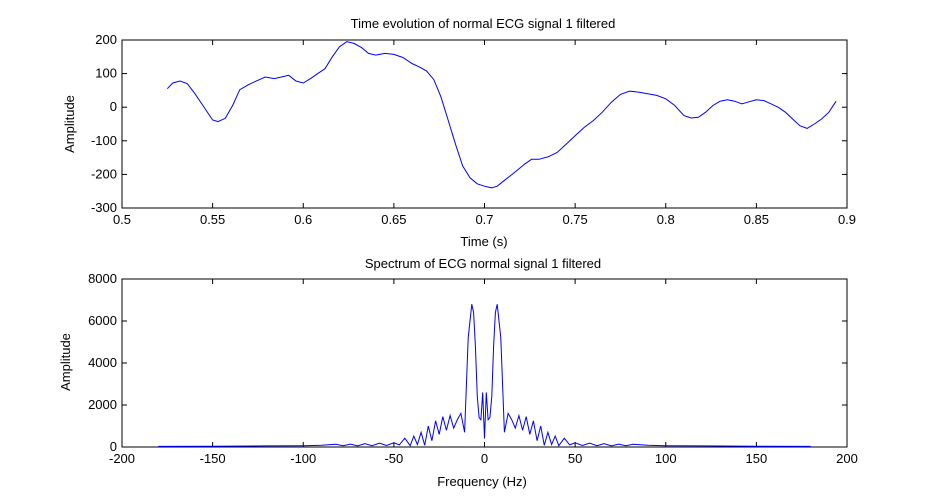 This screenshot has width=935, height=504. Describe the element at coordinates (102, 404) in the screenshot. I see `y-tick-label: 2000` at that location.